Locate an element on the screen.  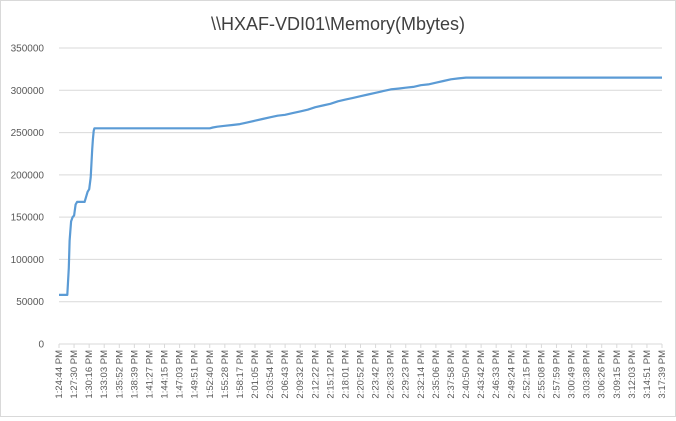
x-tick-label: 2:23:42 PM is located at coordinates (376, 374).